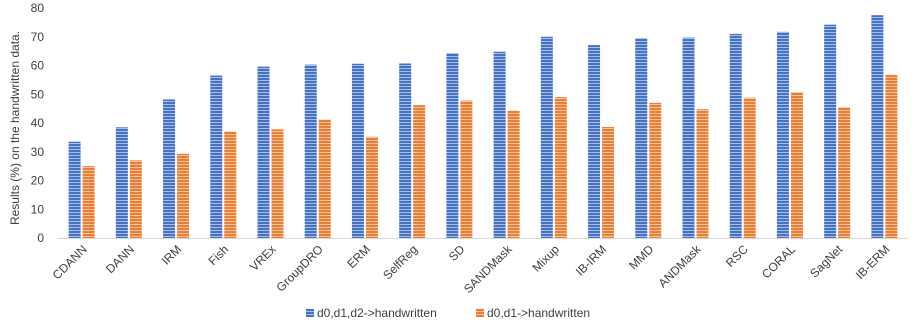  I want to click on x-tick-label: ERM, so click(358, 256).